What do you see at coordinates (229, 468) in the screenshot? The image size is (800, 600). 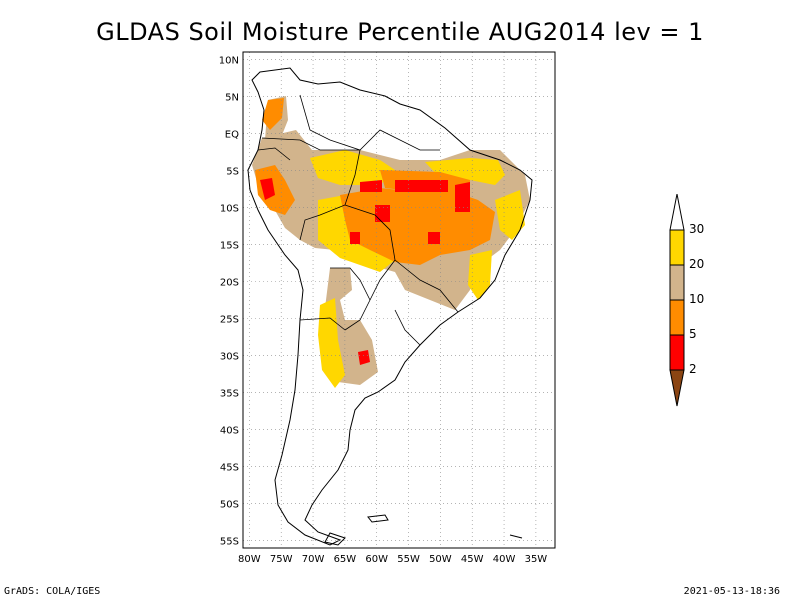 I see `y-tick-label: 45S` at bounding box center [229, 468].